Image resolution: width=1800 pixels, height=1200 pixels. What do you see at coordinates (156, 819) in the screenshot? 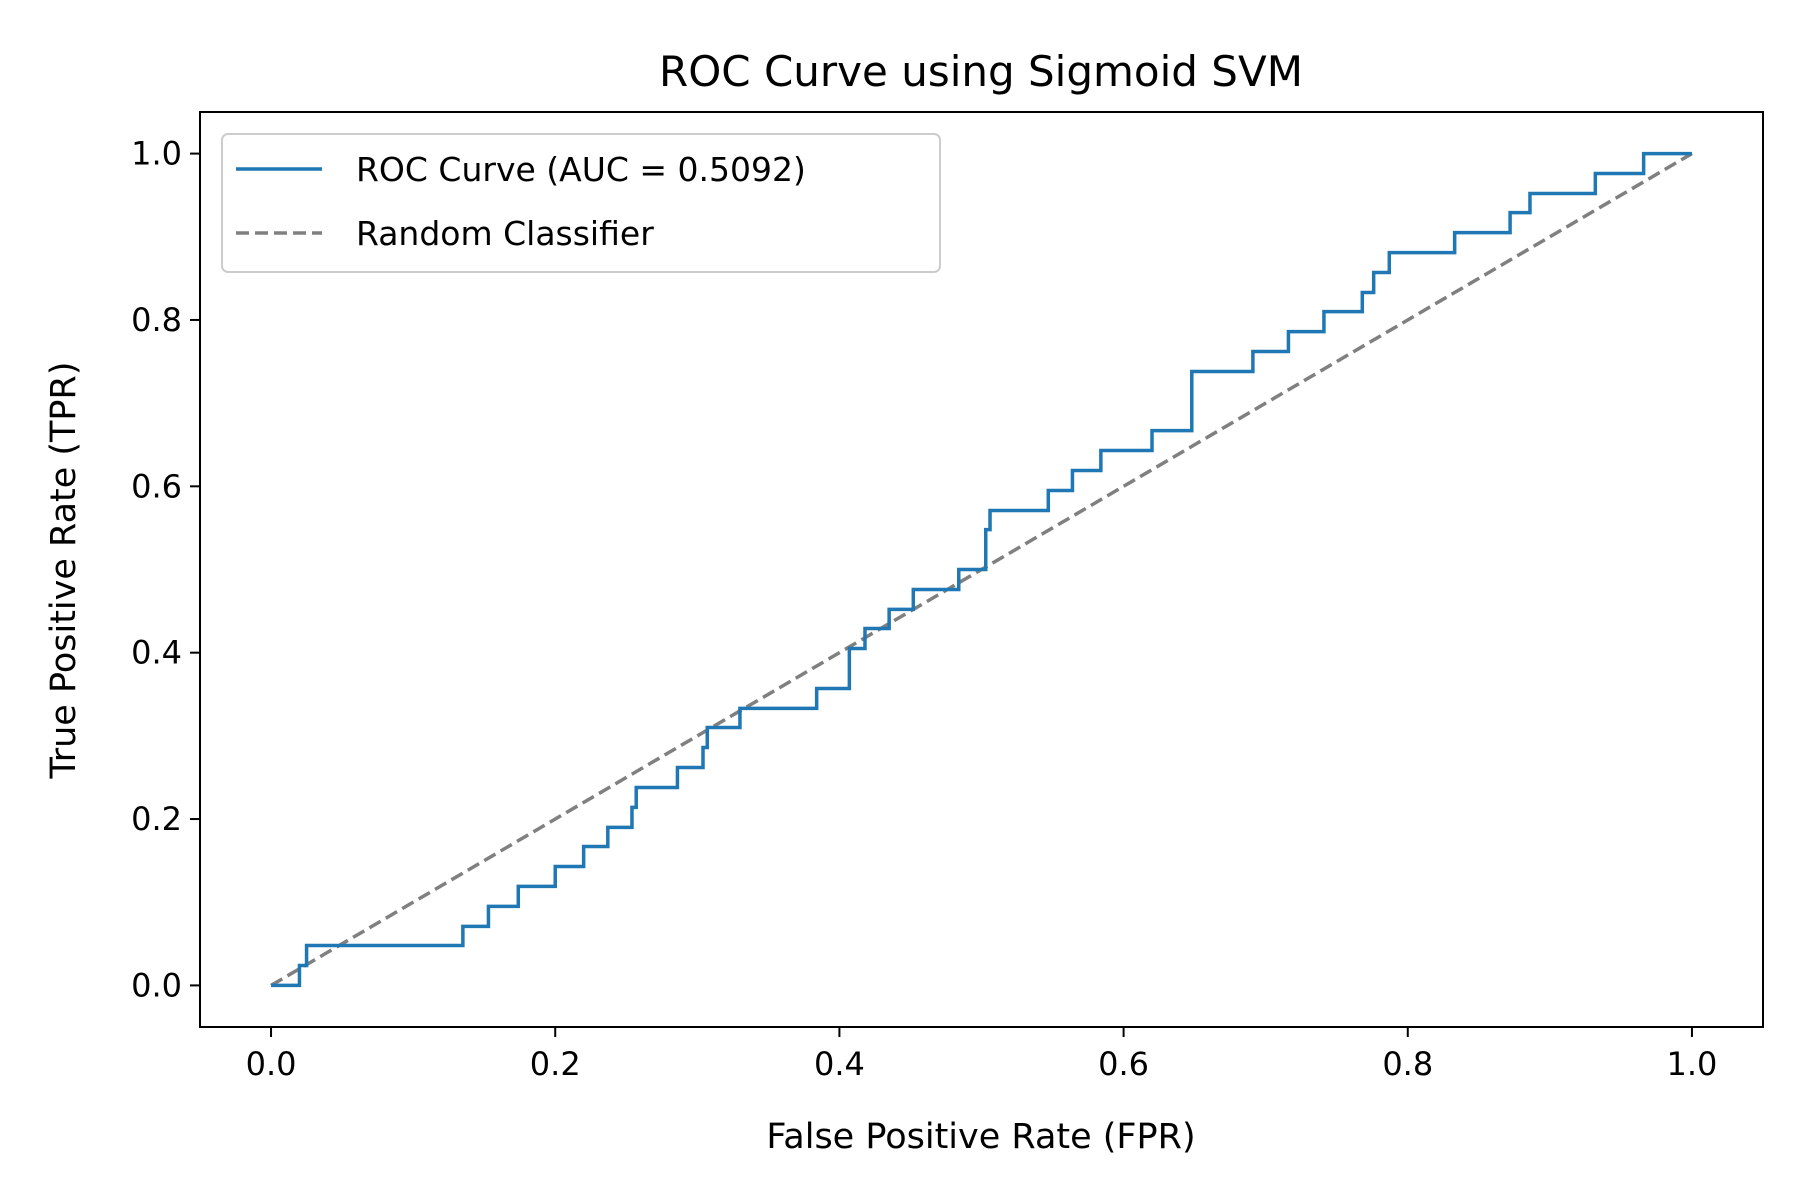
I see `y-tick-label: 0.2` at bounding box center [156, 819].